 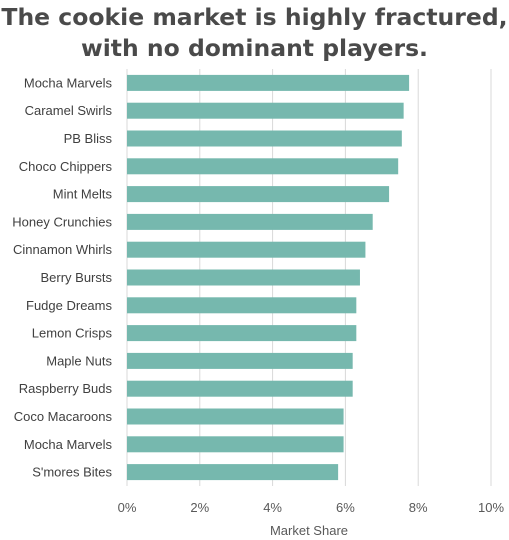 I want to click on category-label: S'mores Bites, so click(x=72, y=472).